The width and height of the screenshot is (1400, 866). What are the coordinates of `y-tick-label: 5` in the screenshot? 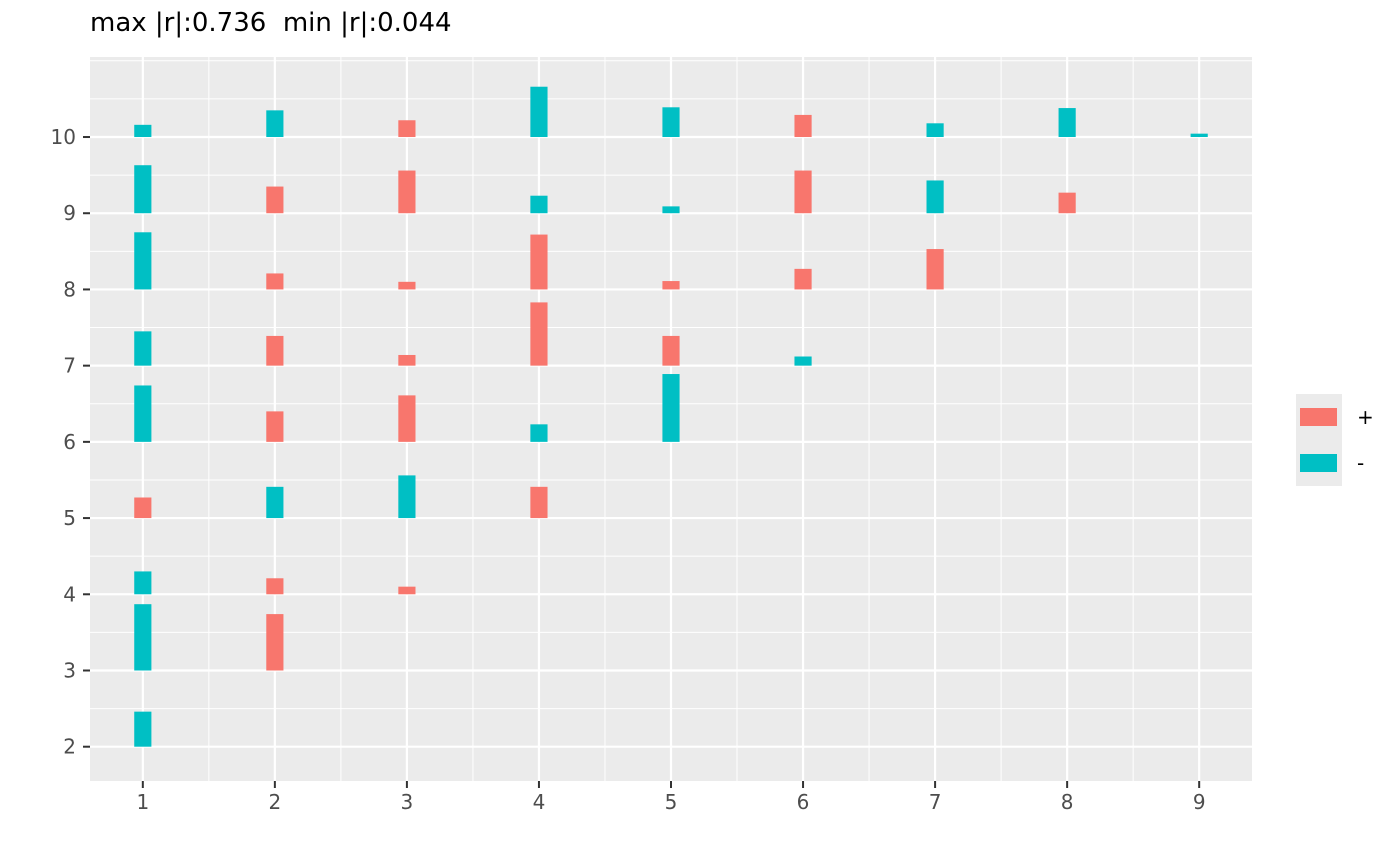 It's located at (69, 518).